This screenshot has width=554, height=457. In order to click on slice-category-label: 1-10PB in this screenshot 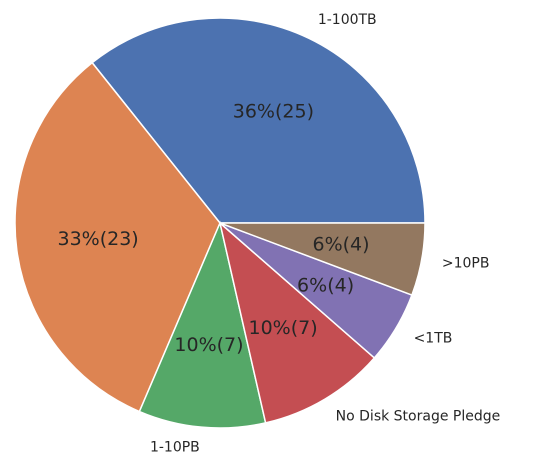, I will do `click(175, 448)`.